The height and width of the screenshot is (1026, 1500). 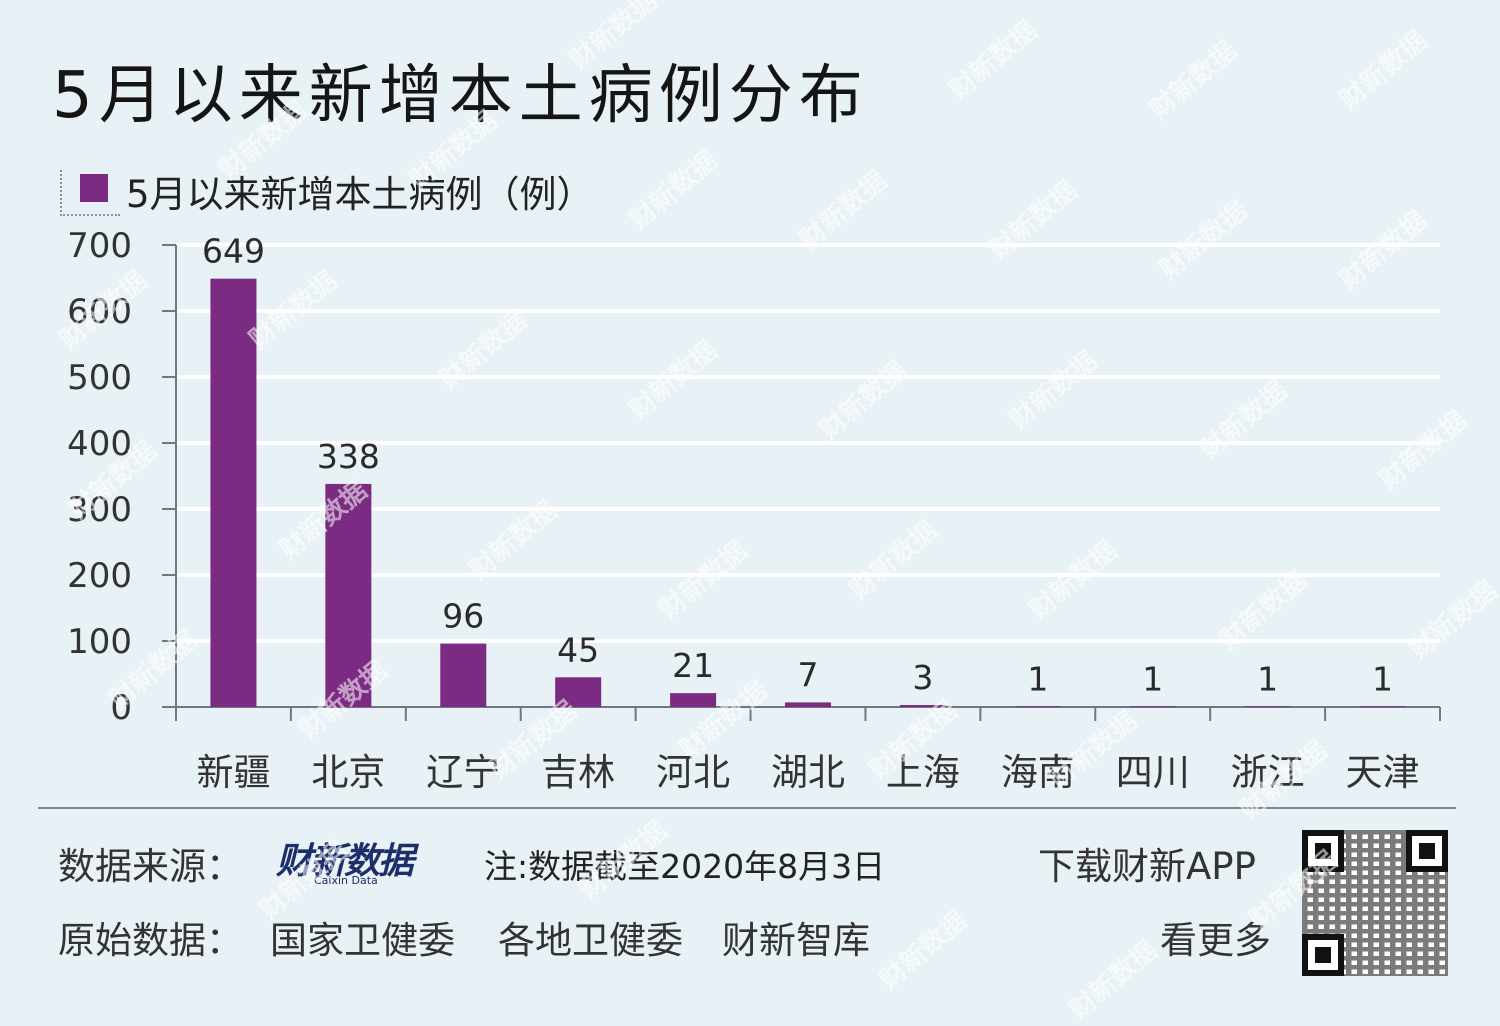 I want to click on download-app-text: 下载财新APP, so click(x=1147, y=866).